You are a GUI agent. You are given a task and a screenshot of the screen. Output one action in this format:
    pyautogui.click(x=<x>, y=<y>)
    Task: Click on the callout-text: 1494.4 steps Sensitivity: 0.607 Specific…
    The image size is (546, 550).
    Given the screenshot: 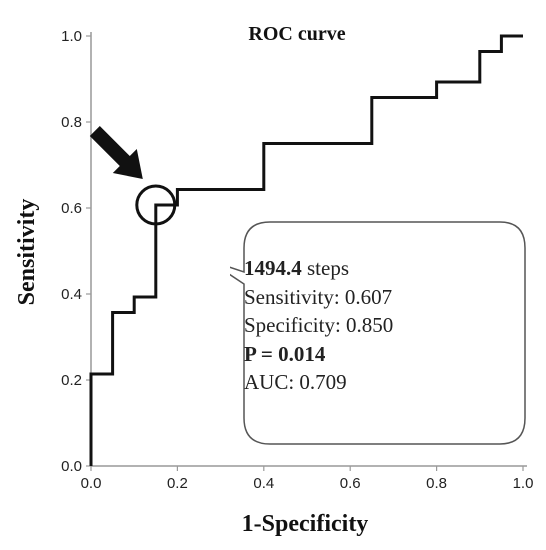 What is the action you would take?
    pyautogui.click(x=318, y=325)
    